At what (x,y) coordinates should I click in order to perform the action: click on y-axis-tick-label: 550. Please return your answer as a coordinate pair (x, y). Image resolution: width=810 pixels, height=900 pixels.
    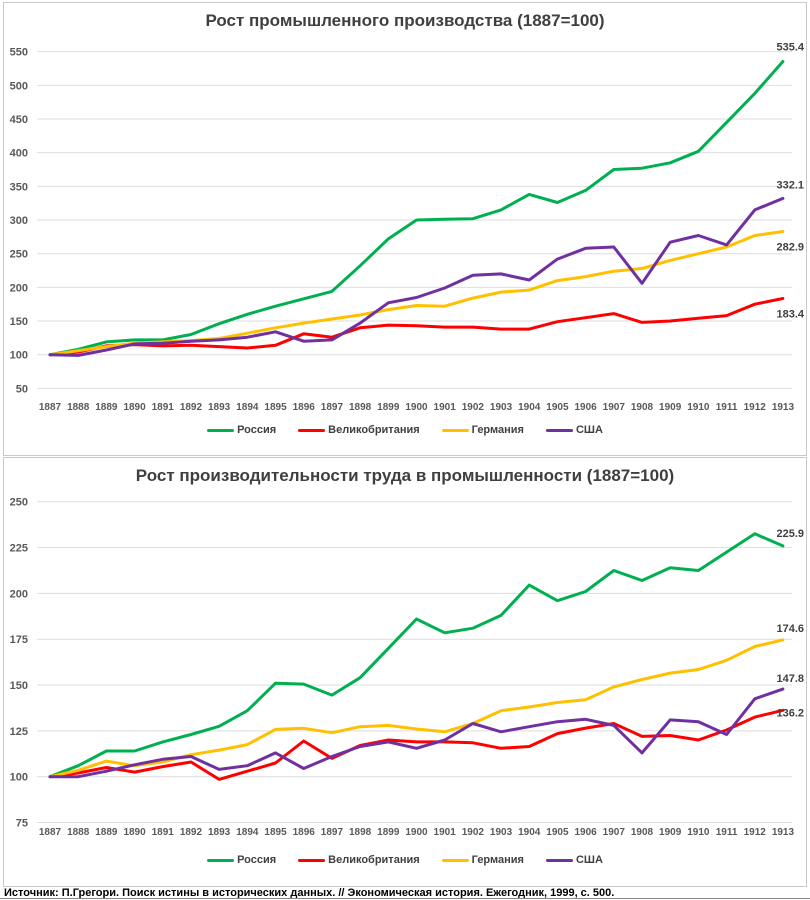
    Looking at the image, I should click on (19, 53).